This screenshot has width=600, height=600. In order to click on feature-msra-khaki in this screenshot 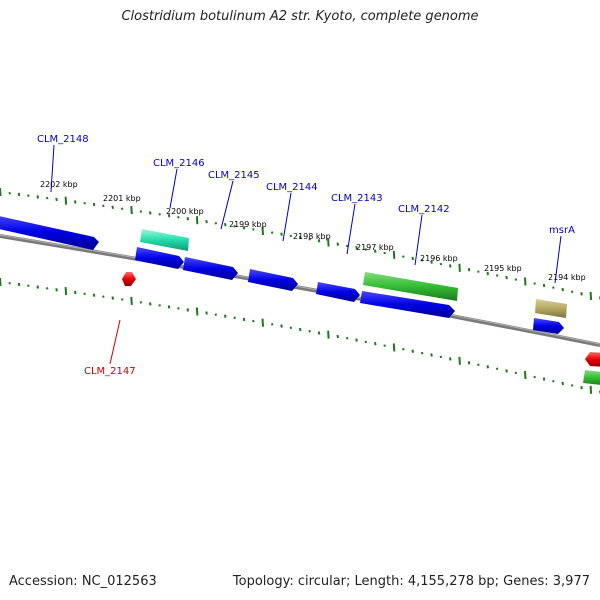, I will do `click(551, 308)`.